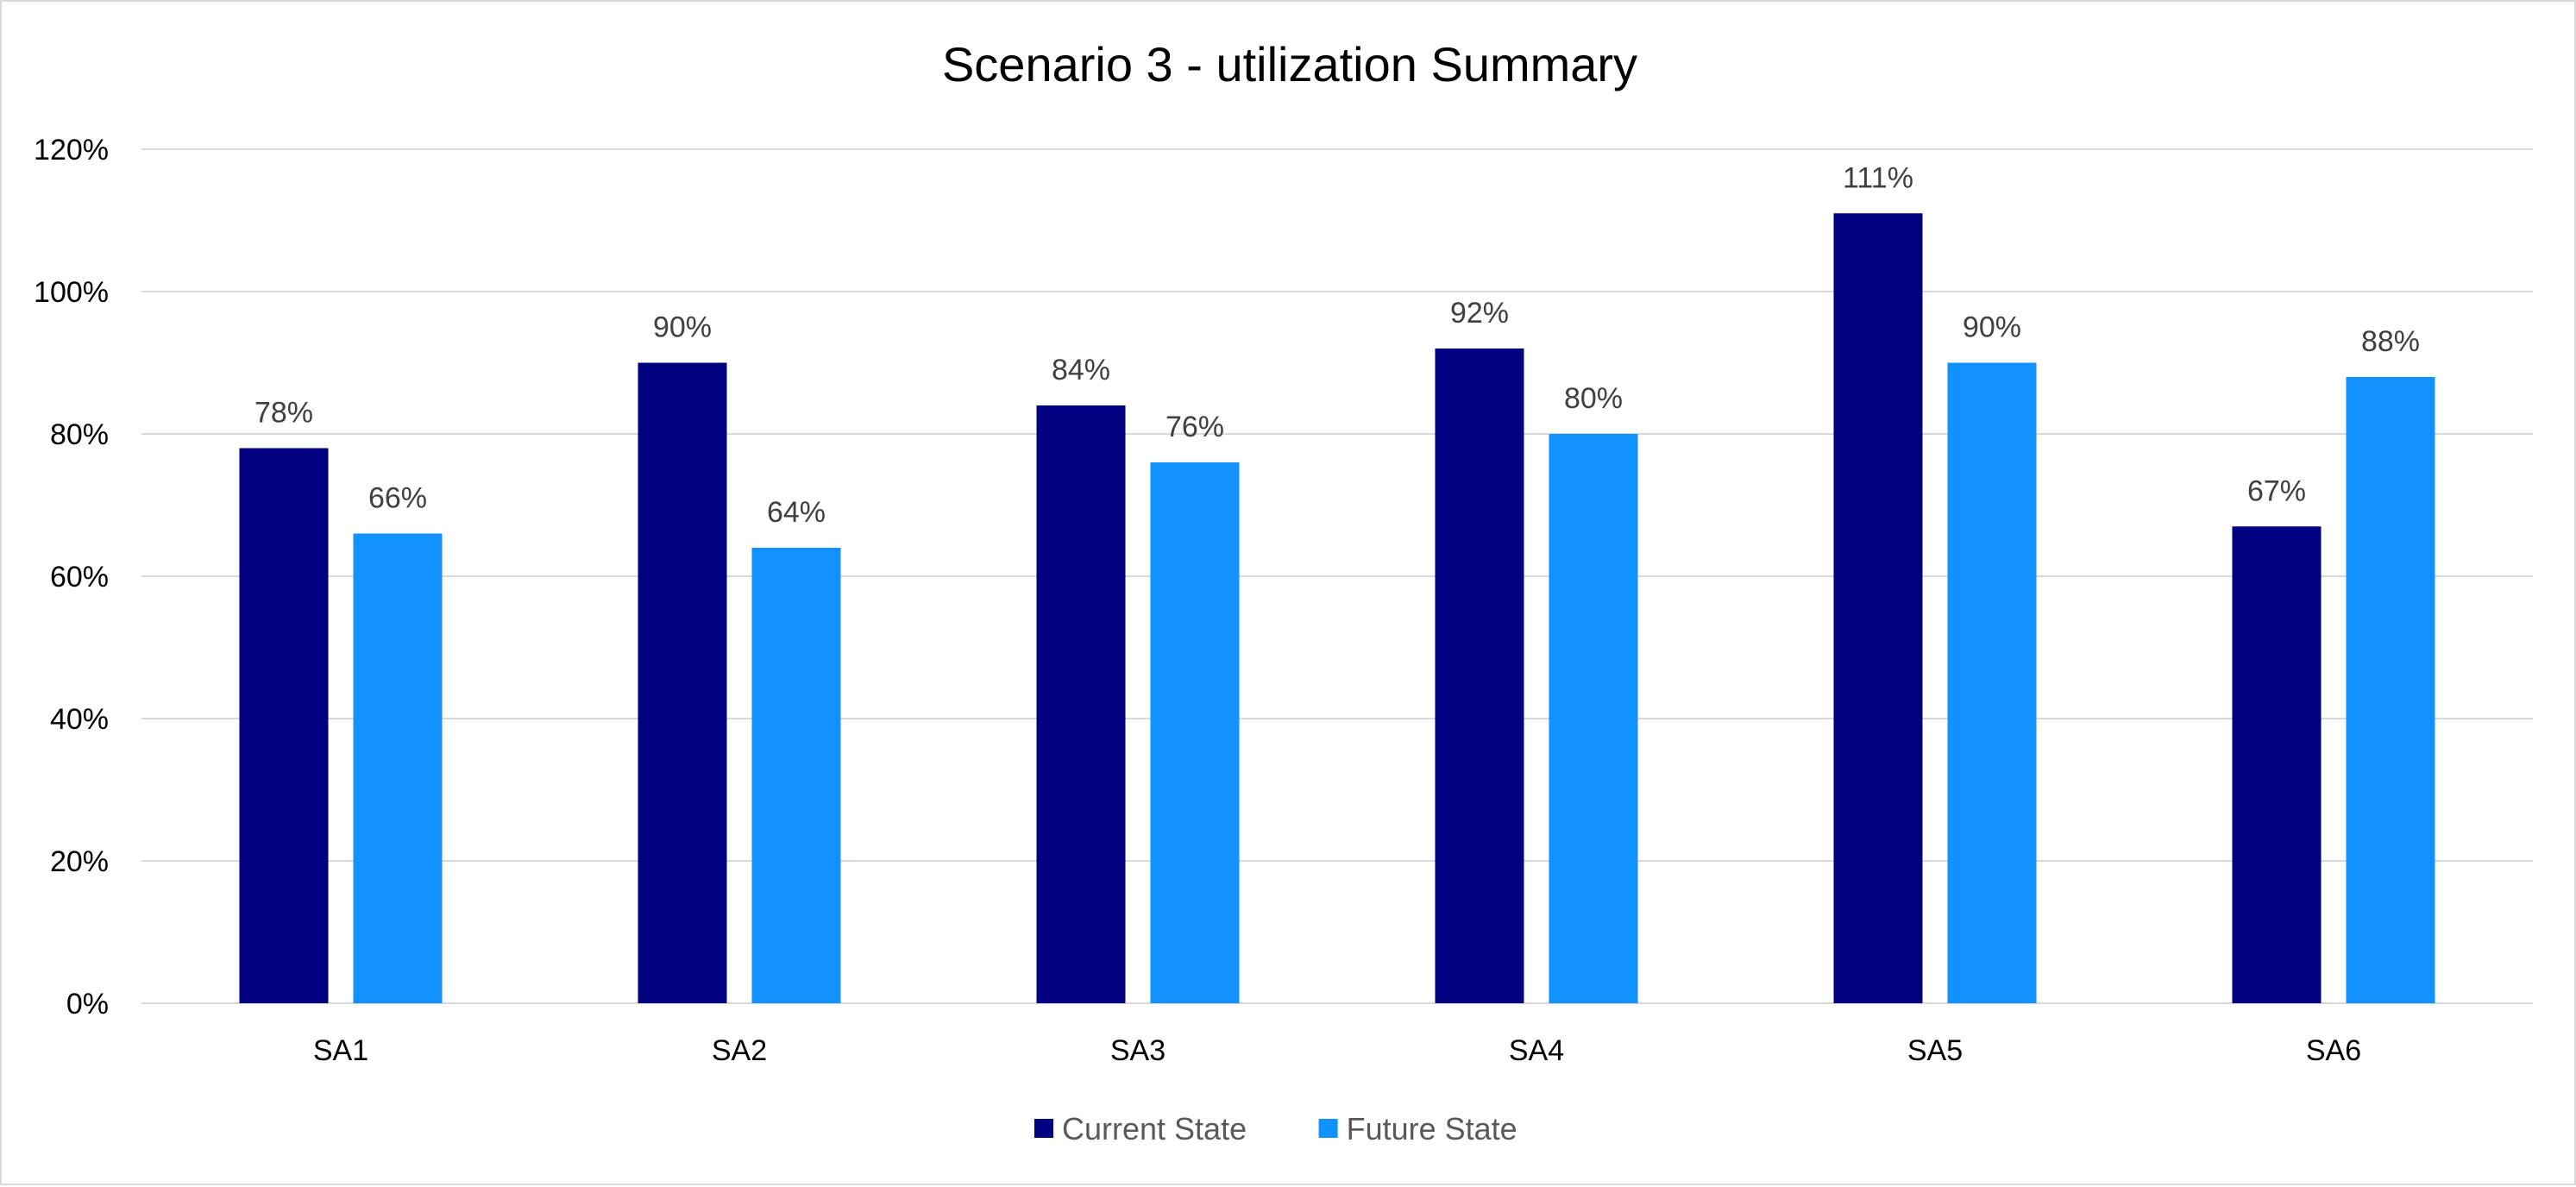 The height and width of the screenshot is (1187, 2576). Describe the element at coordinates (398, 768) in the screenshot. I see `bar-future-state-sa1` at that location.